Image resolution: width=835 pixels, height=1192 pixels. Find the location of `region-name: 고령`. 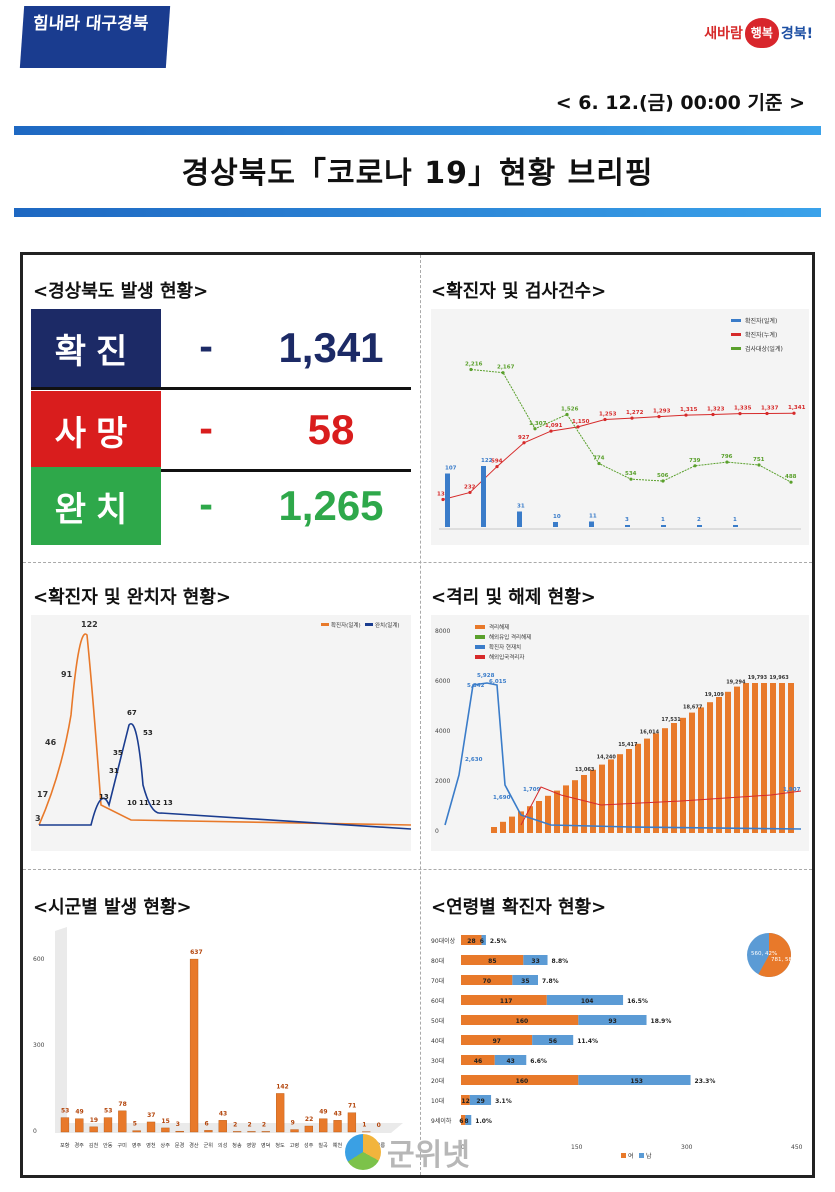

region-name: 고령 is located at coordinates (295, 1145).